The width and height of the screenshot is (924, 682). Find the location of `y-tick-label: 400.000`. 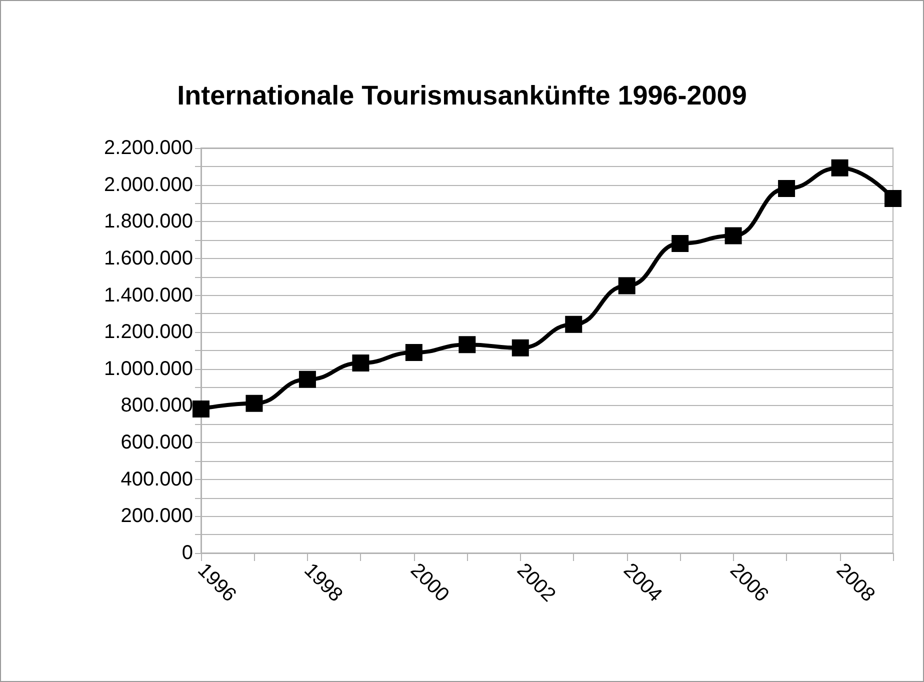

y-tick-label: 400.000 is located at coordinates (156, 479).